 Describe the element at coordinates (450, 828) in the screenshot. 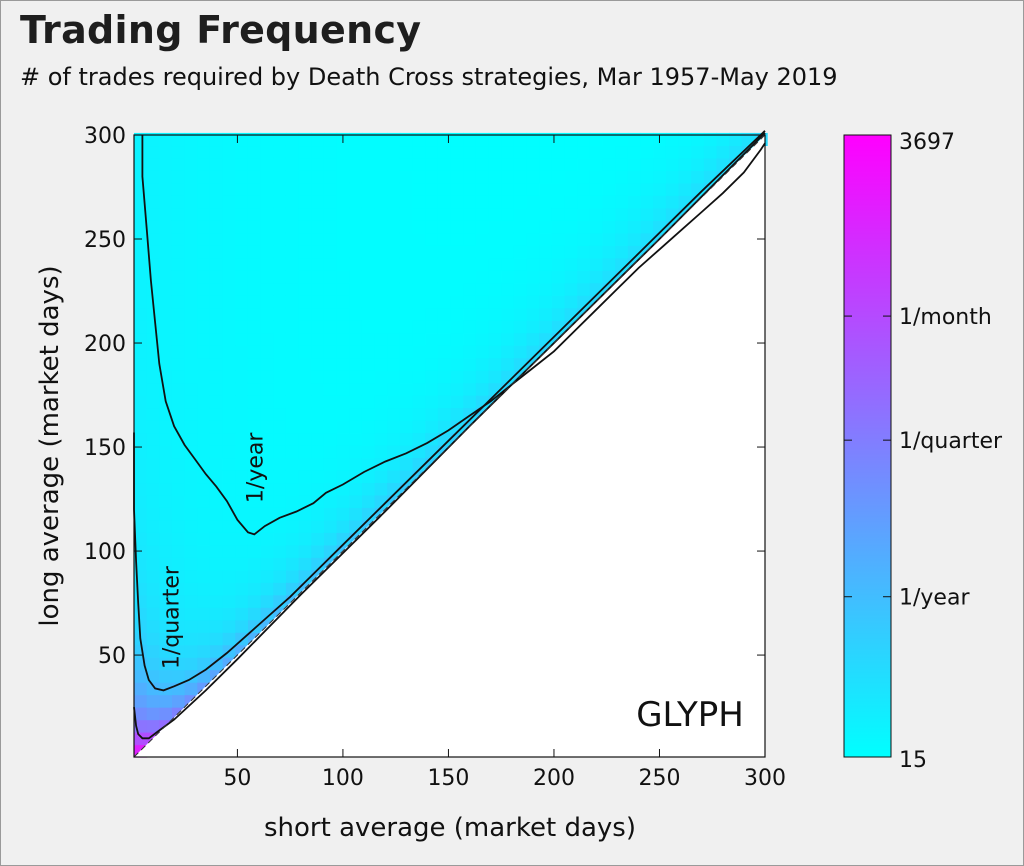

I see `x-axis-label: short average (market days)` at that location.